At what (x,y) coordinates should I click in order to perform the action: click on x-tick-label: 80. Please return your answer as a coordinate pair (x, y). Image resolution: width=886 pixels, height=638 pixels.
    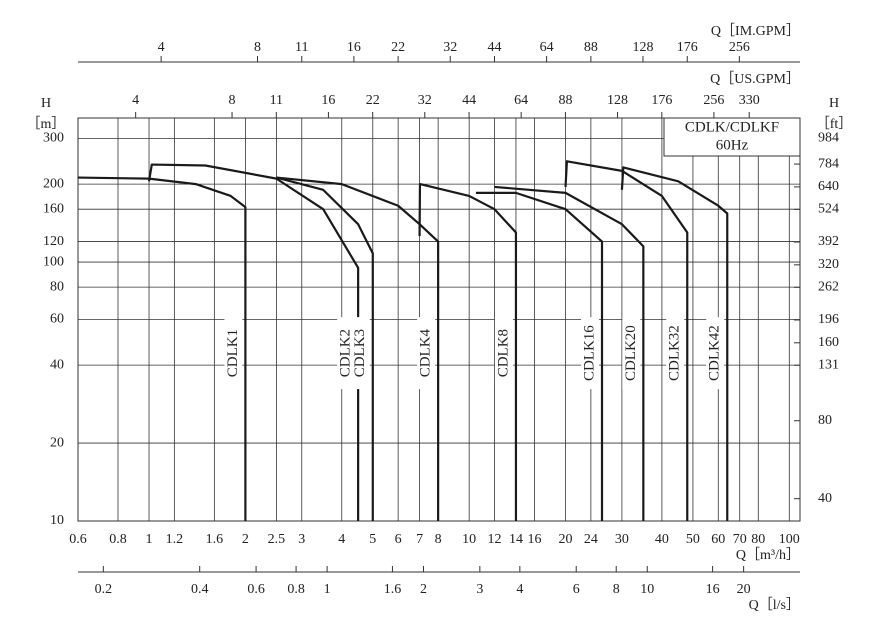
    Looking at the image, I should click on (758, 539).